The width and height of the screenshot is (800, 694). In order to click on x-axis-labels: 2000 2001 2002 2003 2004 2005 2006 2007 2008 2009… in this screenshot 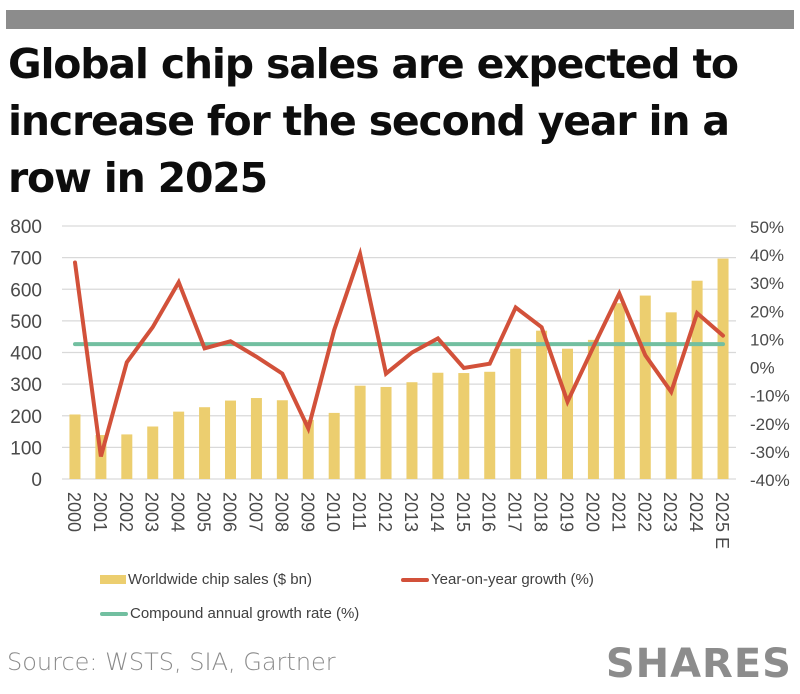, I will do `click(398, 520)`.